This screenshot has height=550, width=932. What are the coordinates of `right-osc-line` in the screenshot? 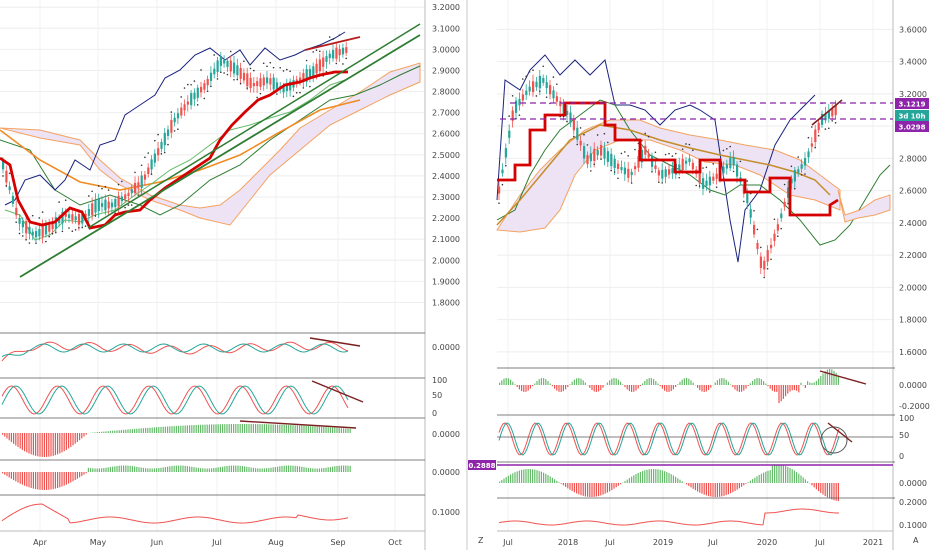 It's located at (668, 517).